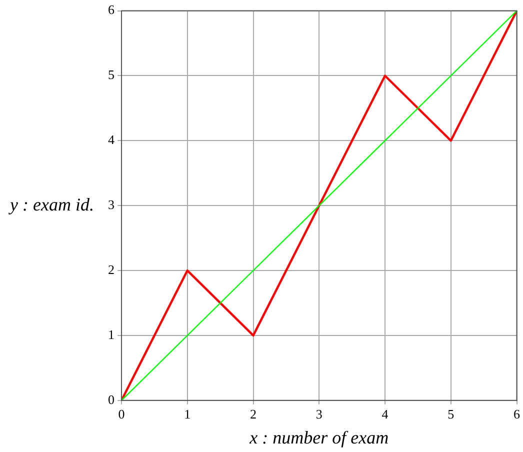  What do you see at coordinates (319, 414) in the screenshot?
I see `x-tick-label: 3` at bounding box center [319, 414].